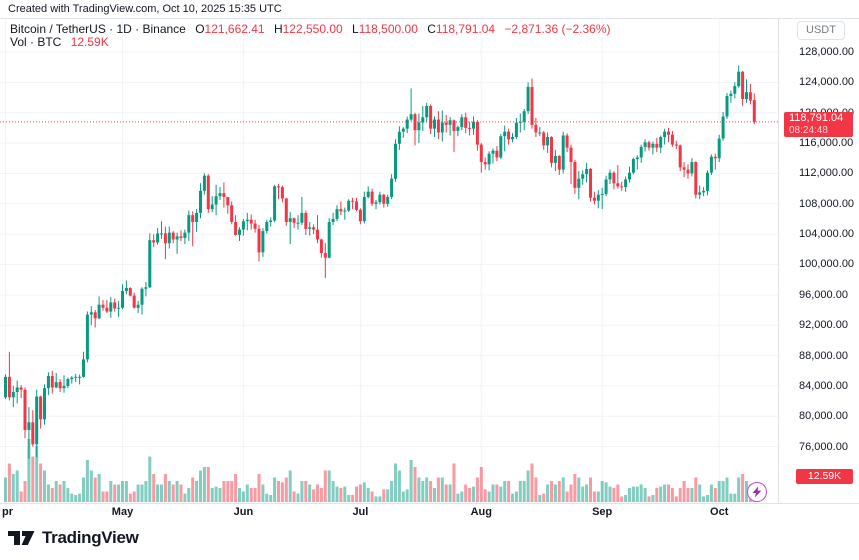  What do you see at coordinates (757, 492) in the screenshot?
I see `flash-button` at bounding box center [757, 492].